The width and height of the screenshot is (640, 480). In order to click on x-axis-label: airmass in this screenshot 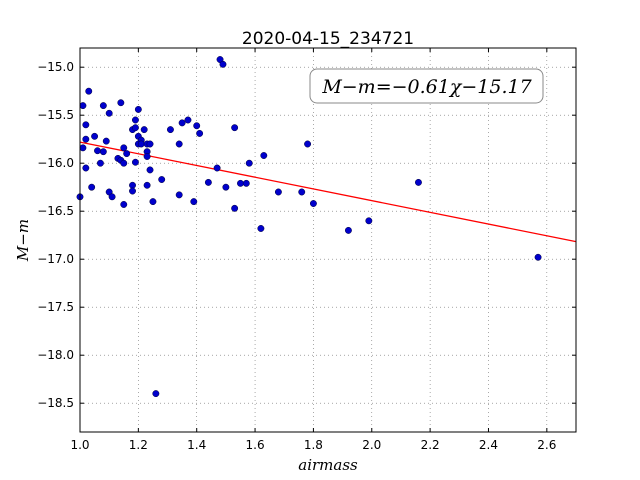, I will do `click(328, 465)`.